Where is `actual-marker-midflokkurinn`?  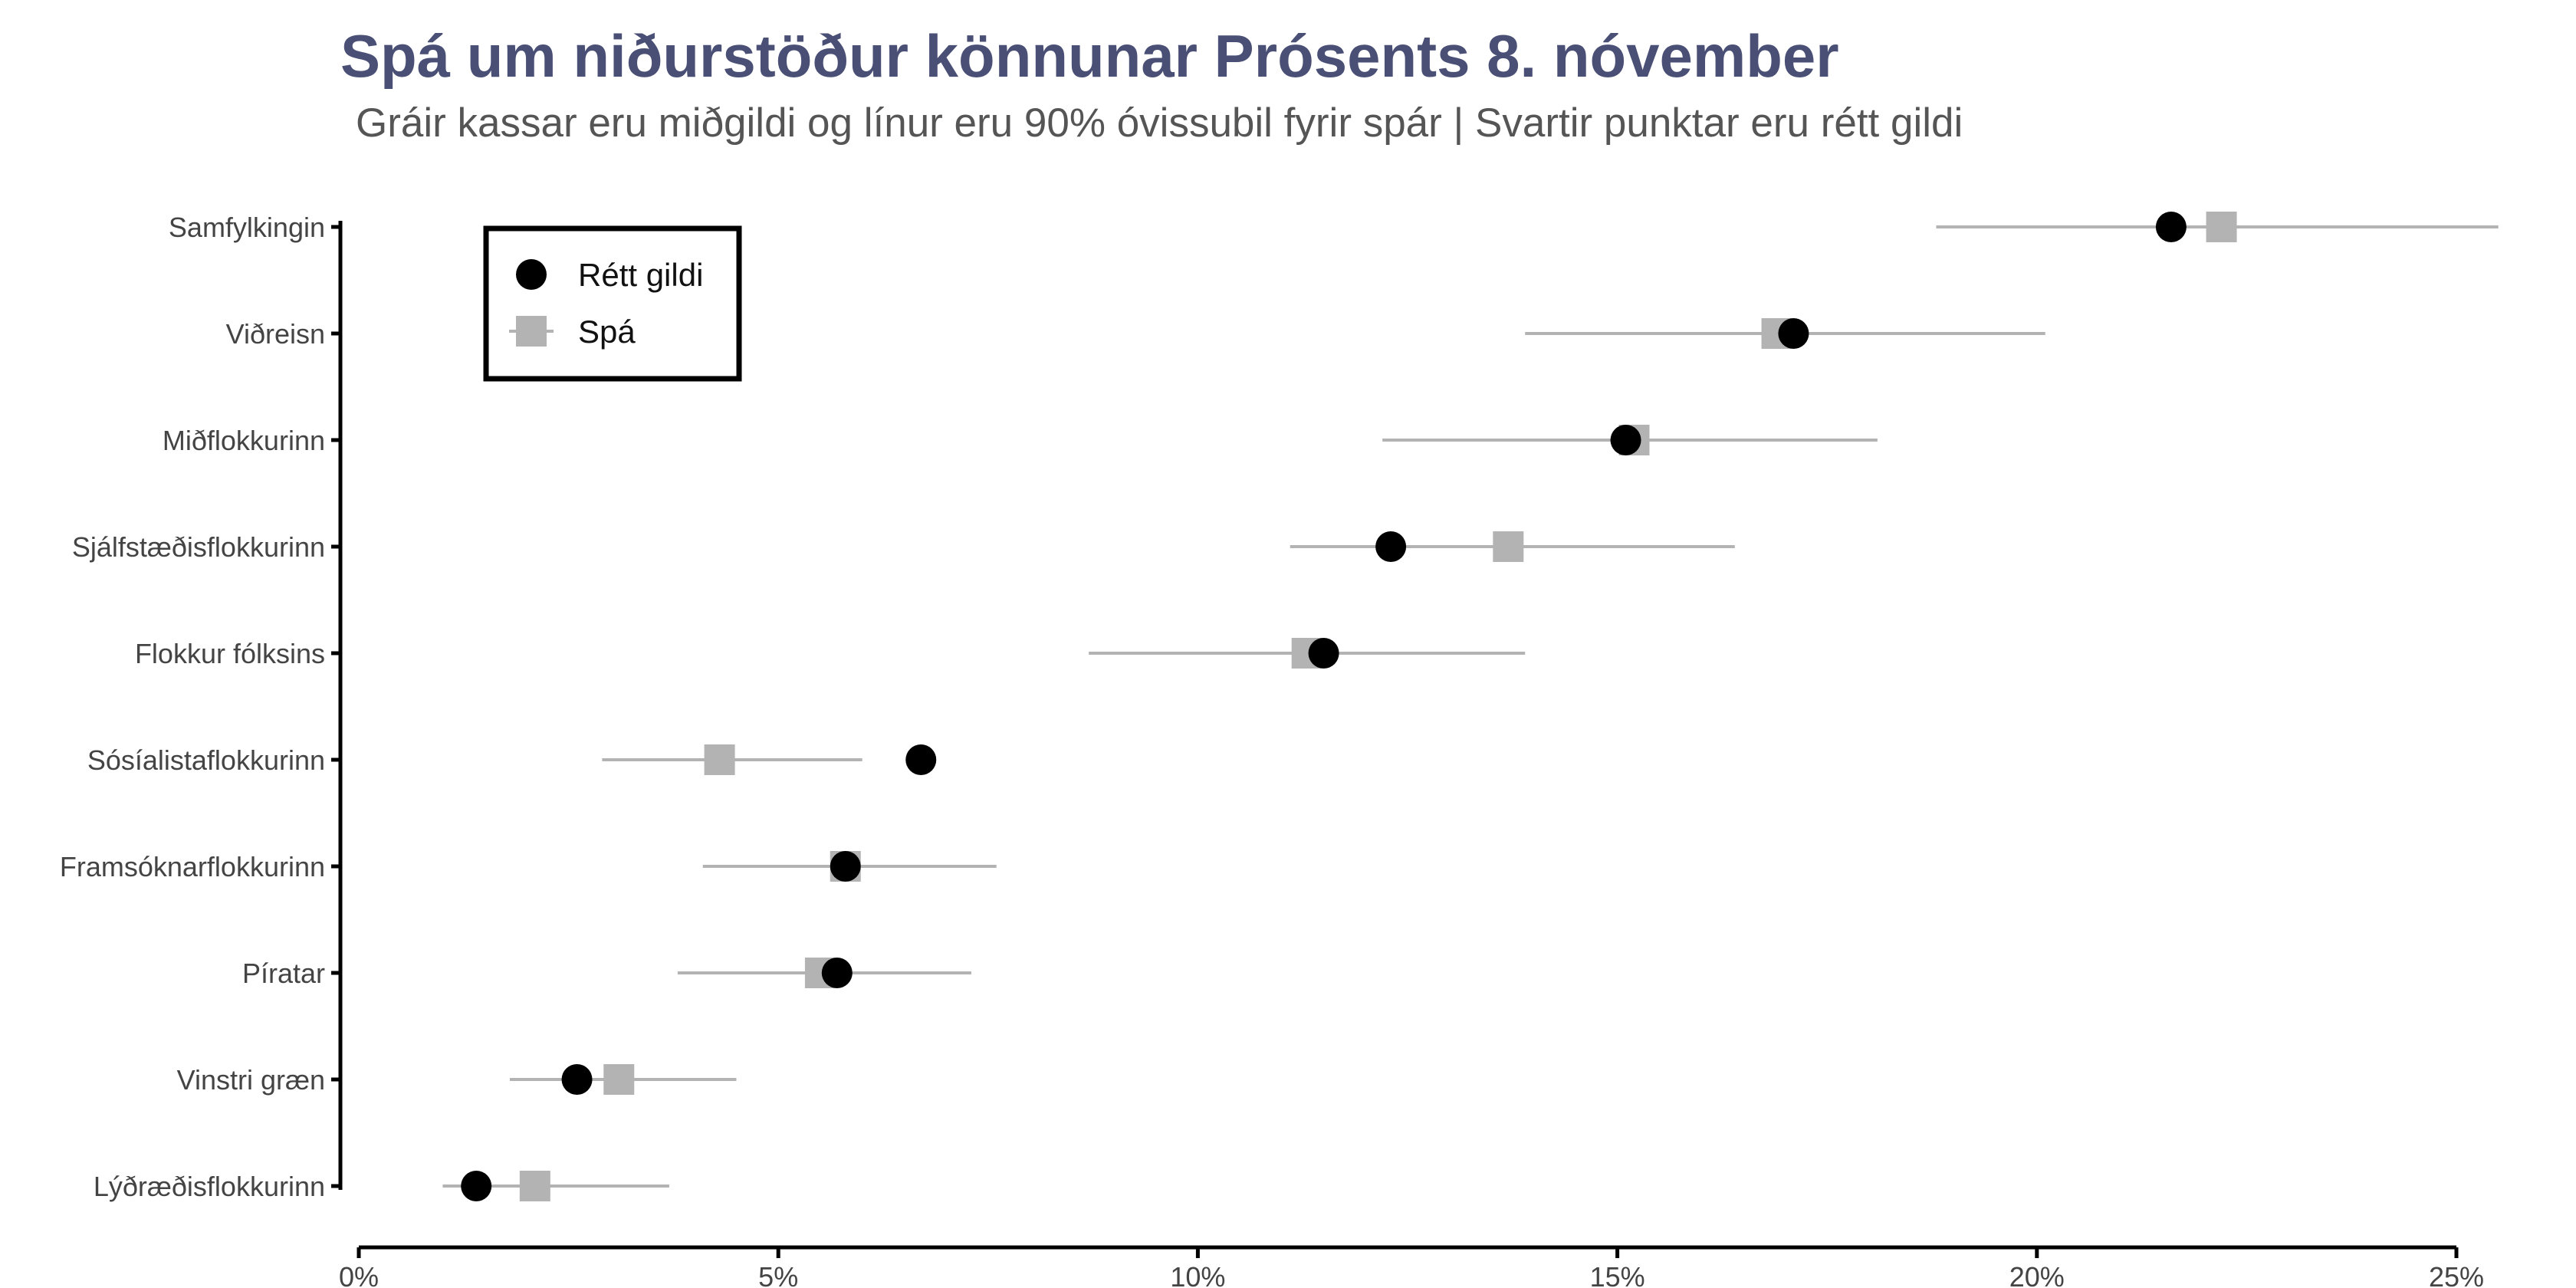 actual-marker-midflokkurinn is located at coordinates (1626, 440).